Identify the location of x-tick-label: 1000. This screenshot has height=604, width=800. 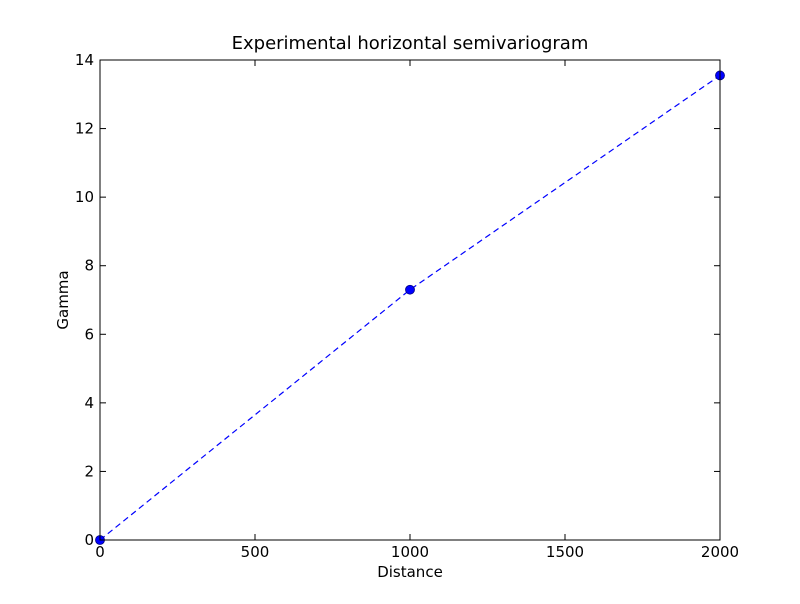
(410, 552).